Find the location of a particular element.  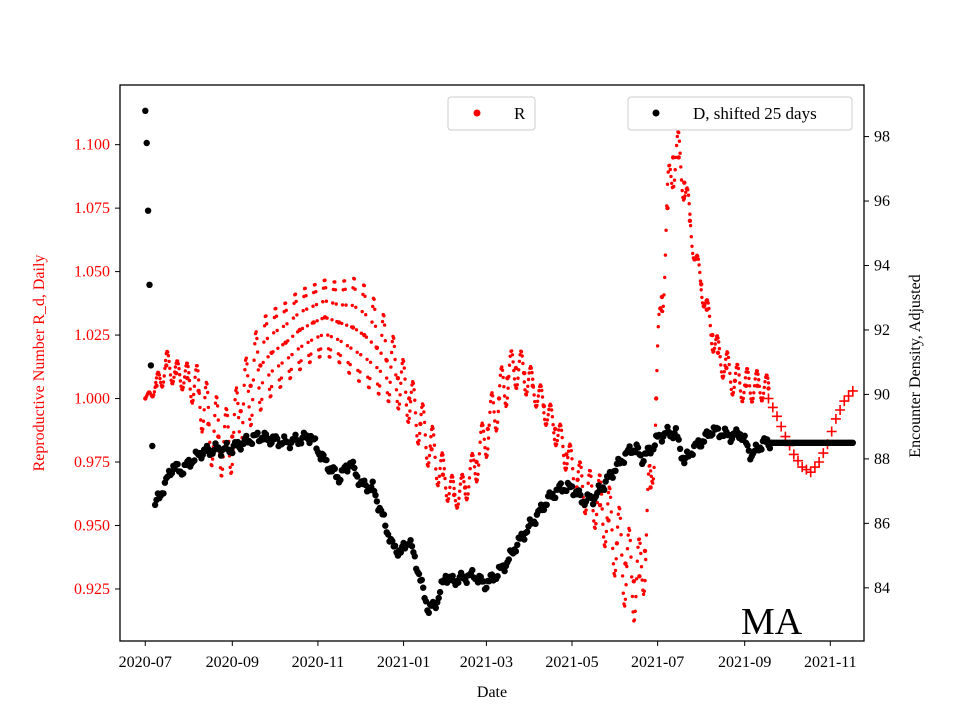

x-tick-label: 2020-09 is located at coordinates (232, 662).